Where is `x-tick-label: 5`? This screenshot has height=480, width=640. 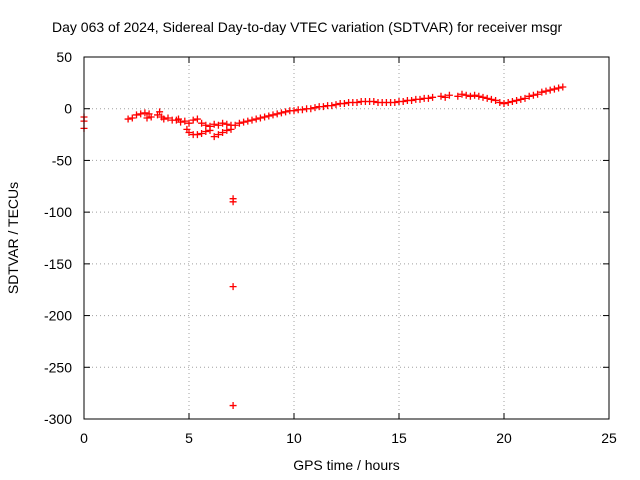 x-tick-label: 5 is located at coordinates (189, 438).